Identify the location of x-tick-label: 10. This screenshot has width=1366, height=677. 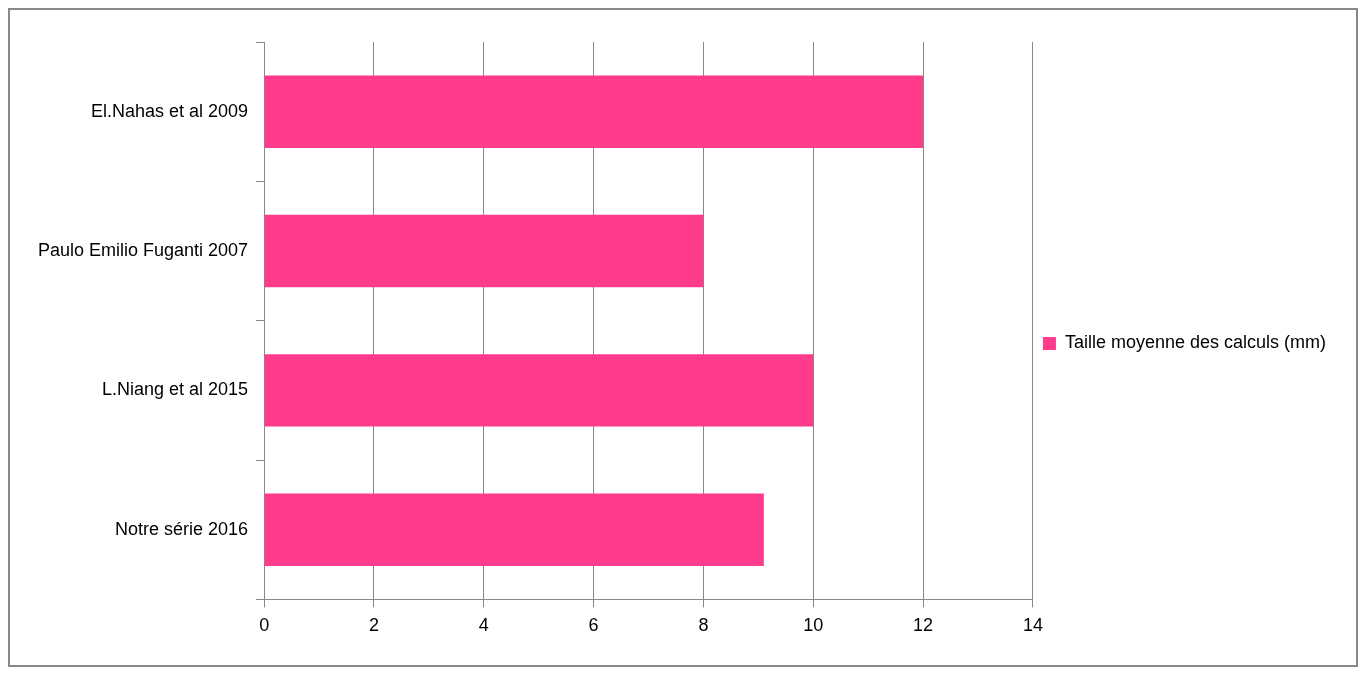
(813, 625).